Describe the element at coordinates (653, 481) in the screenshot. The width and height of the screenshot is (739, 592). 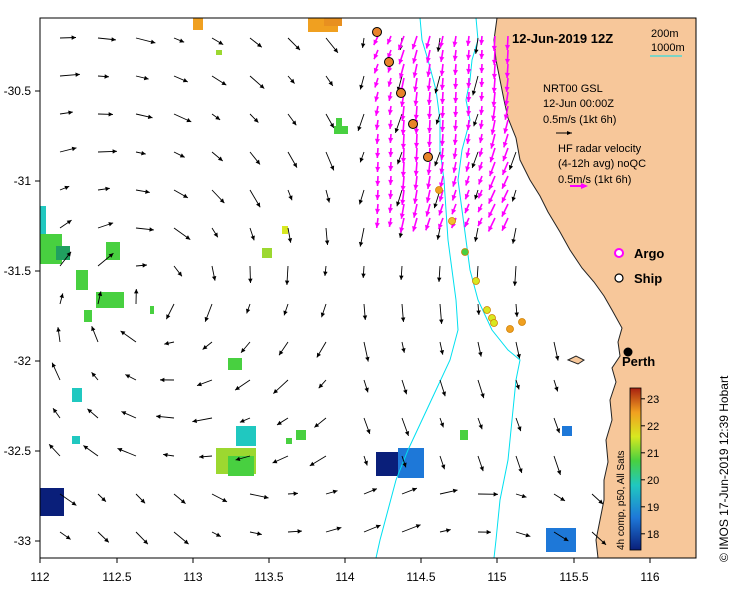
I see `colorbar-tick-label: 20` at that location.